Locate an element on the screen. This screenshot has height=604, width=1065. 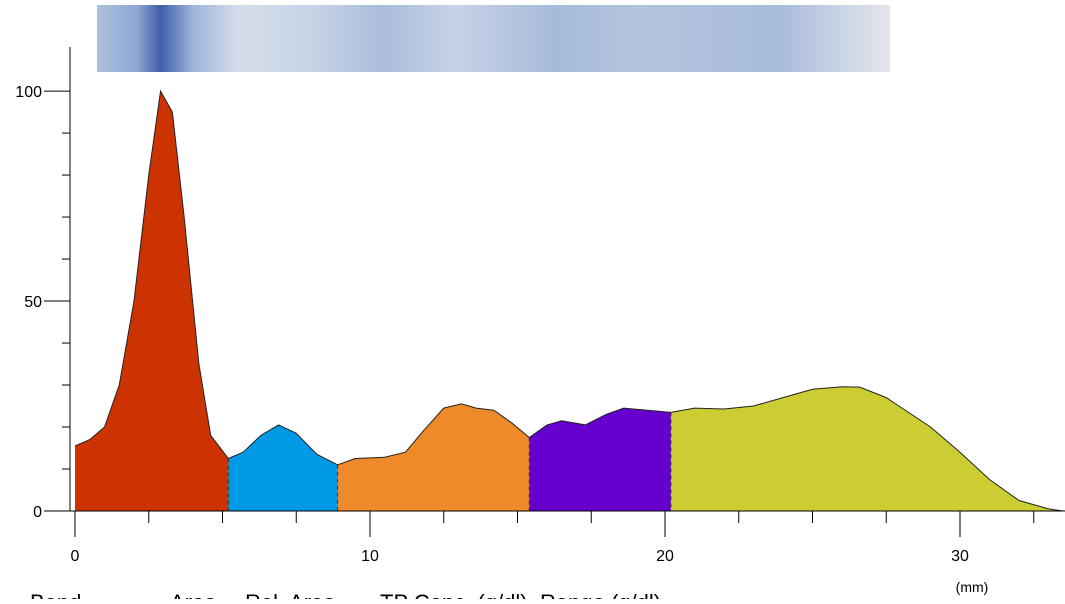
x-tick-label: 20 is located at coordinates (665, 556).